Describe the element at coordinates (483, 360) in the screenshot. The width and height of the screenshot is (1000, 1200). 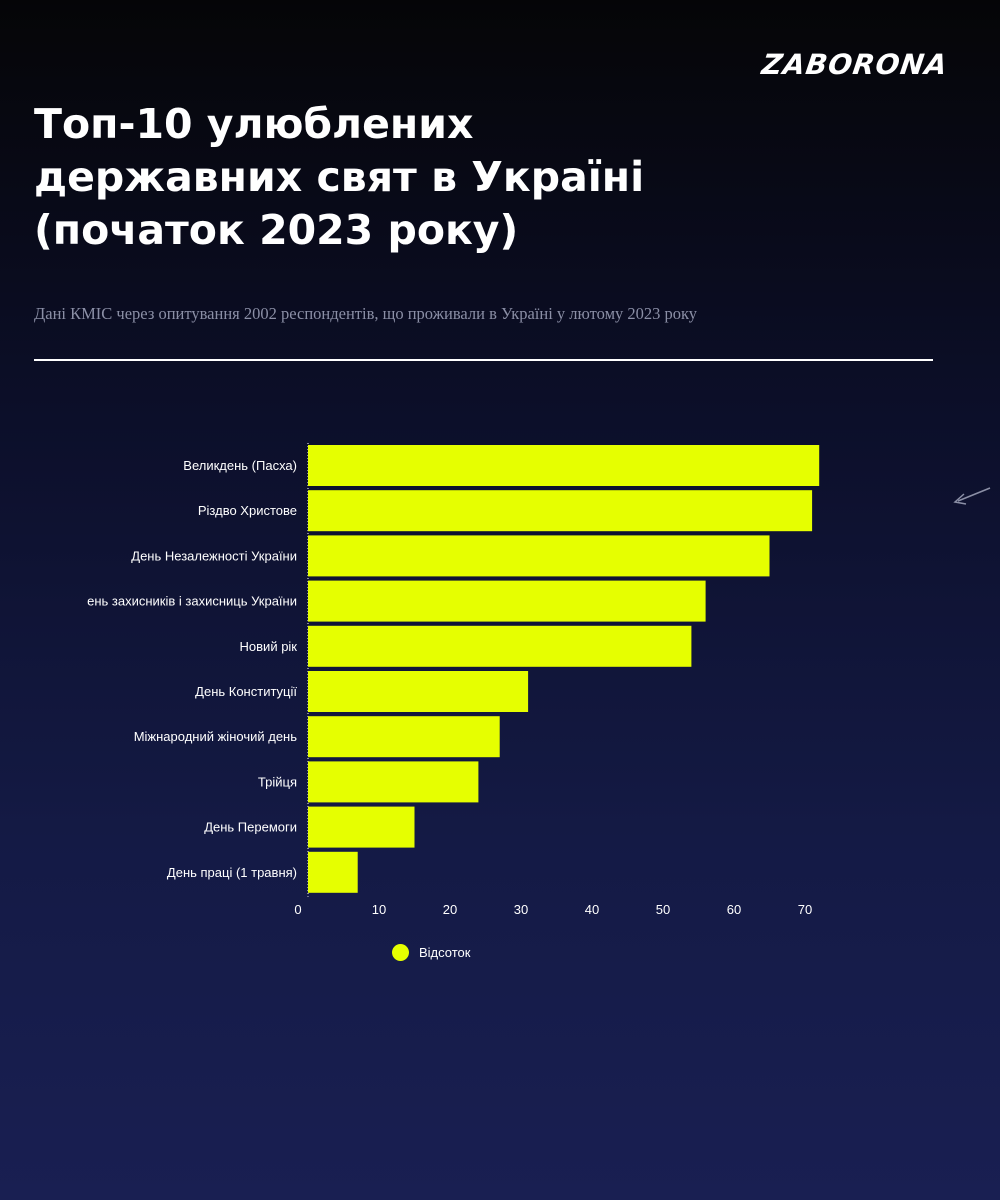
I see `header-divider` at that location.